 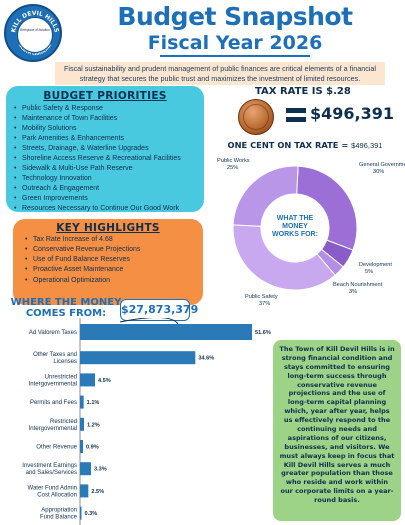 I want to click on revenue-value-label: 1.2%, so click(x=93, y=425).